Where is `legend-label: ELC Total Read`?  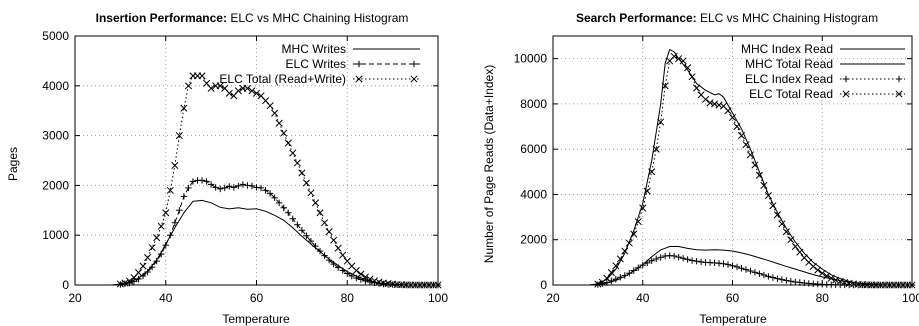 legend-label: ELC Total Read is located at coordinates (791, 94).